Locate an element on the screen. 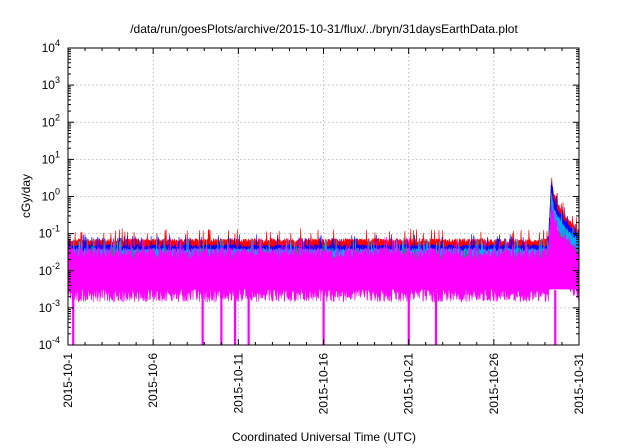  y-tick-label: 10⁻¹ is located at coordinates (49, 232).